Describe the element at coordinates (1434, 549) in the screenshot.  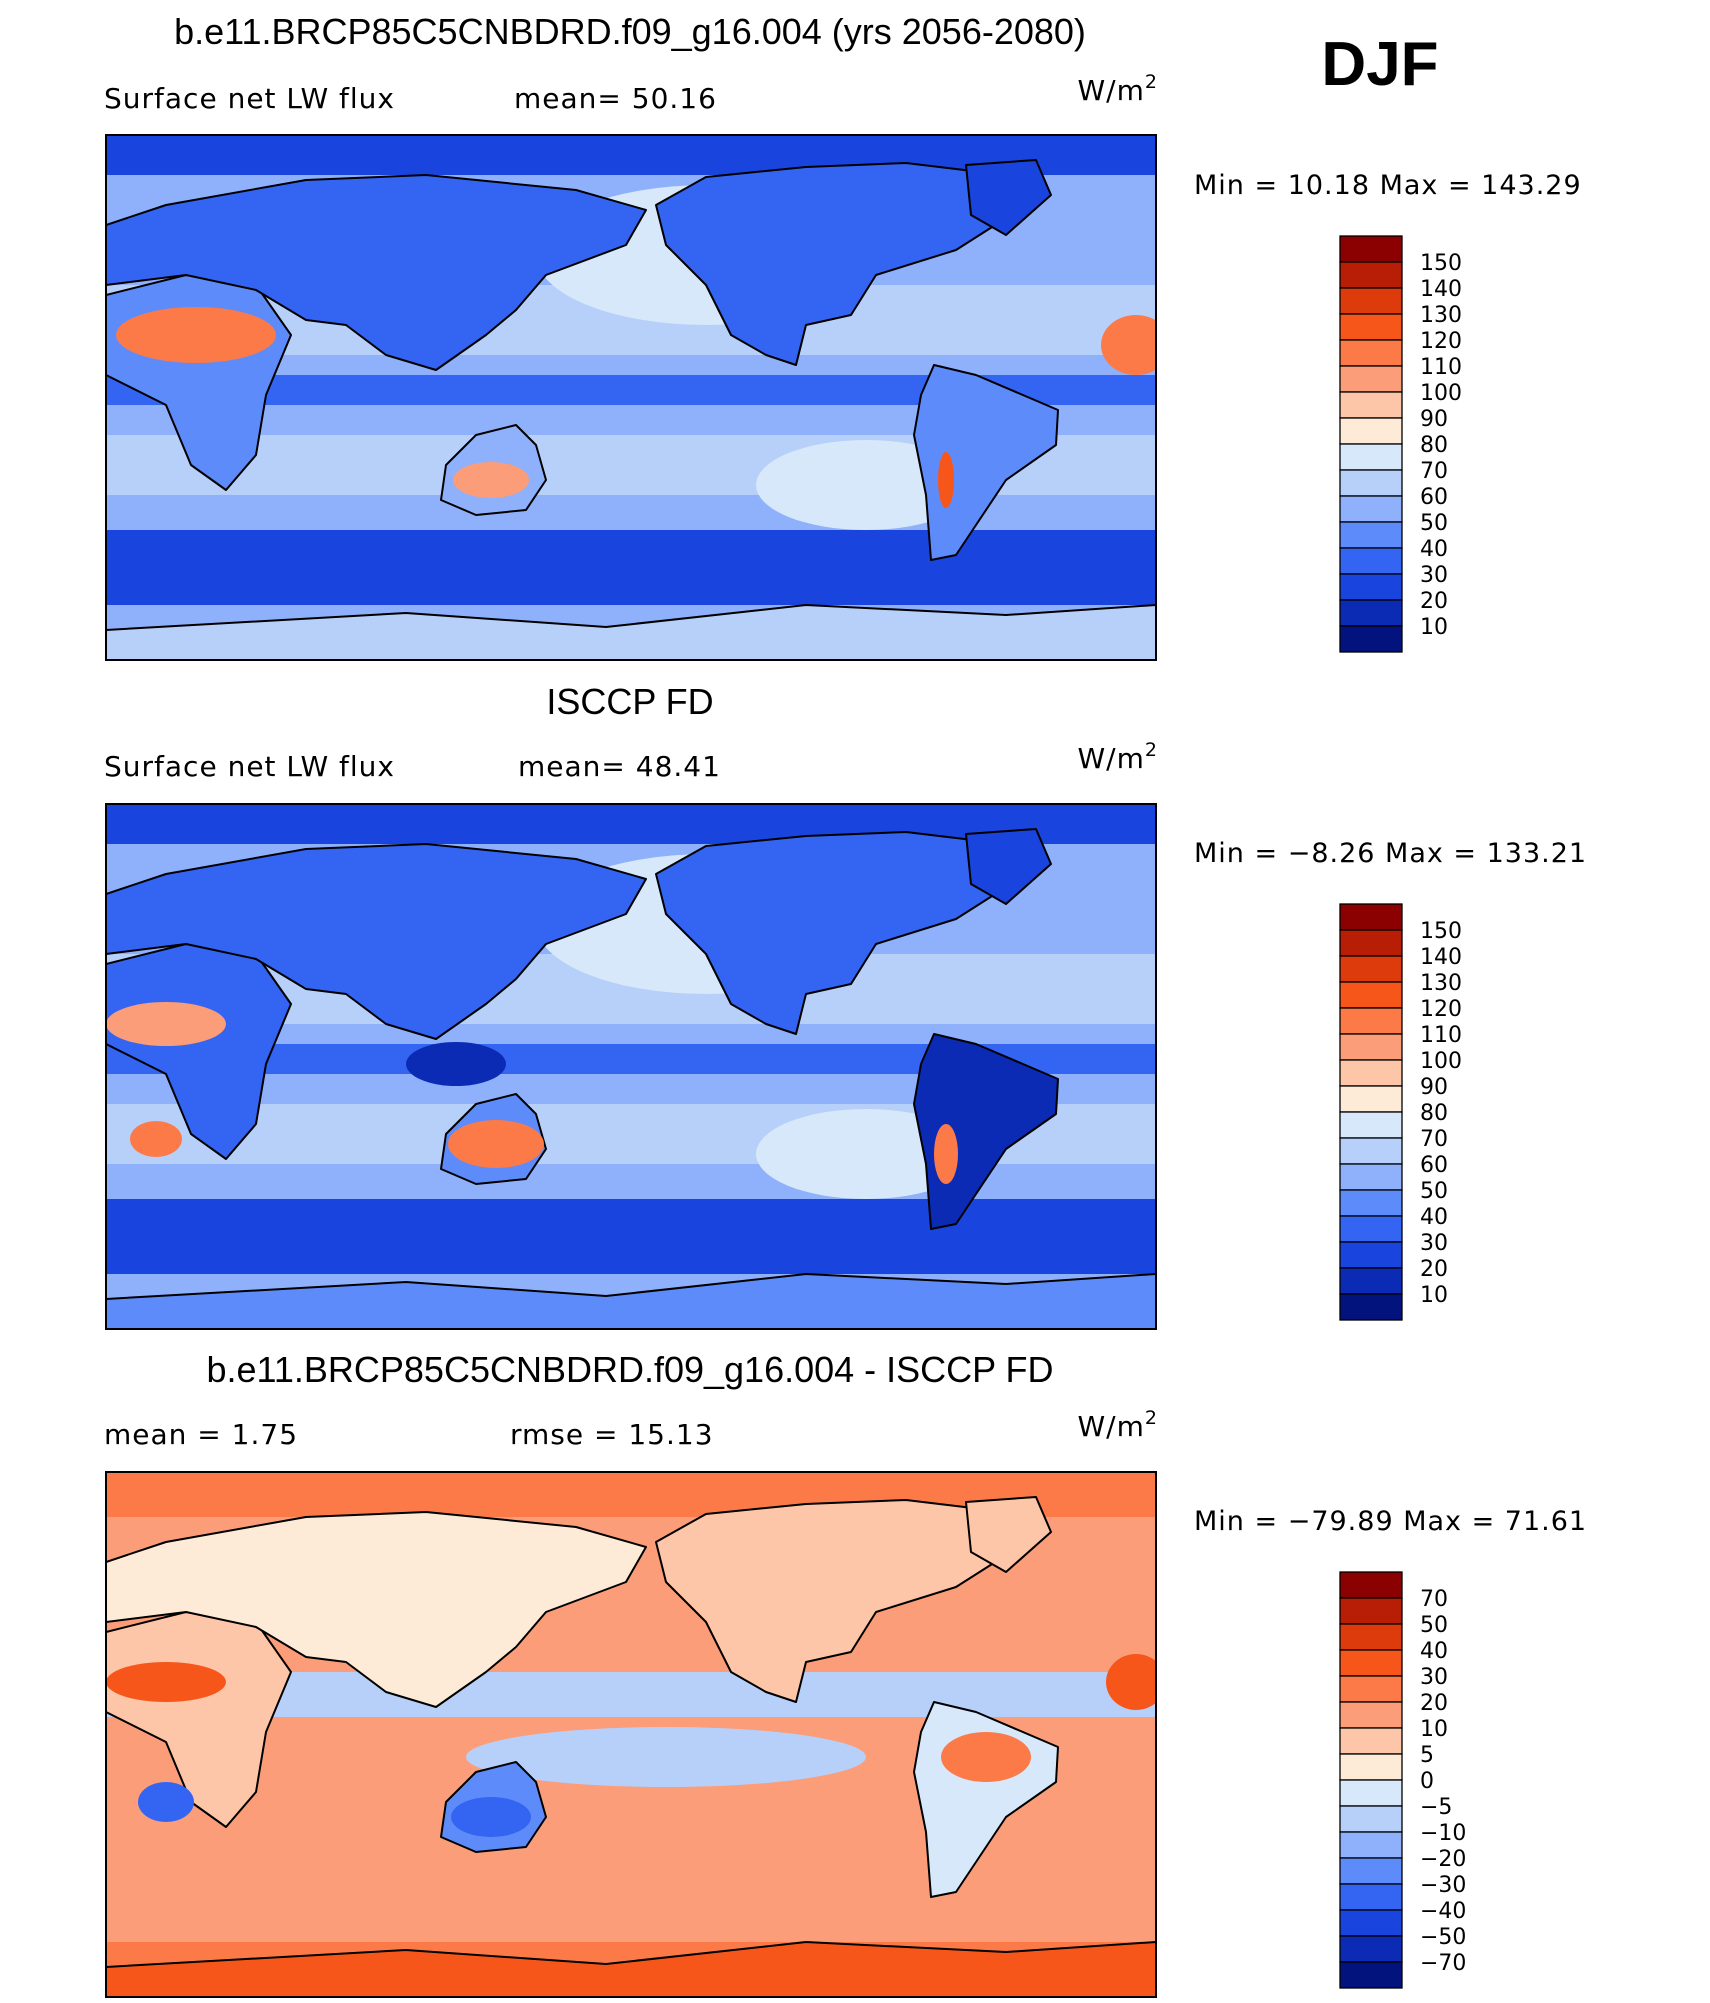
I see `colorbar-level-label: 40` at that location.